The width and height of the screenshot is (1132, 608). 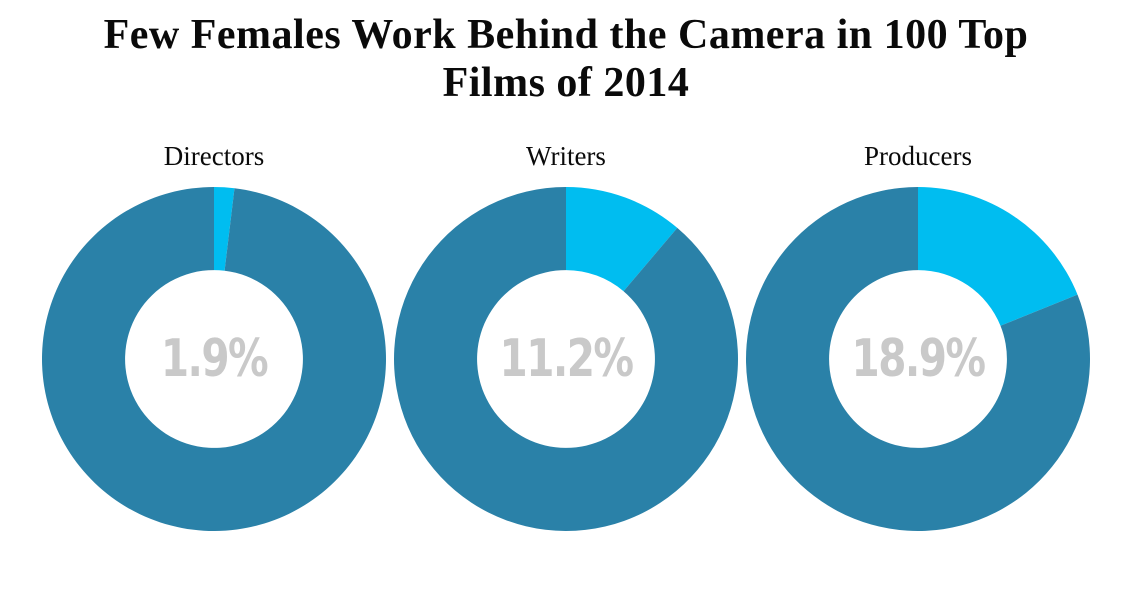 What do you see at coordinates (566, 82) in the screenshot?
I see `chart-title-line-2: Films of 2014` at bounding box center [566, 82].